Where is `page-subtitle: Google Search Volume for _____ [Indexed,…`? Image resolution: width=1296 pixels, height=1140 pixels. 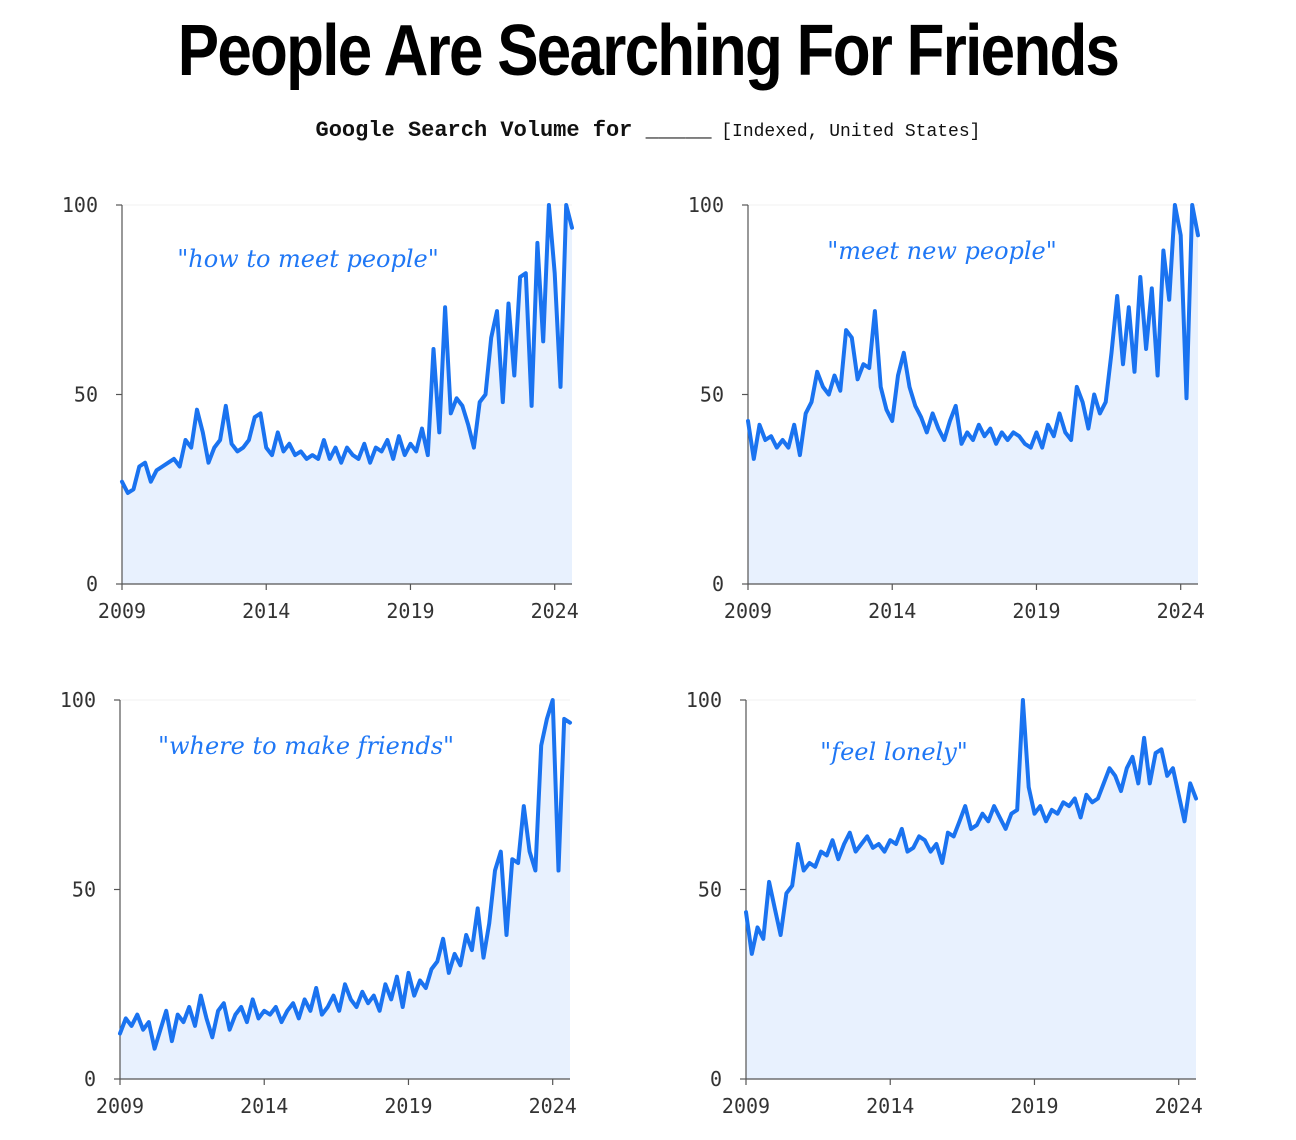 page-subtitle: Google Search Volume for _____ [Indexed,… is located at coordinates (648, 130).